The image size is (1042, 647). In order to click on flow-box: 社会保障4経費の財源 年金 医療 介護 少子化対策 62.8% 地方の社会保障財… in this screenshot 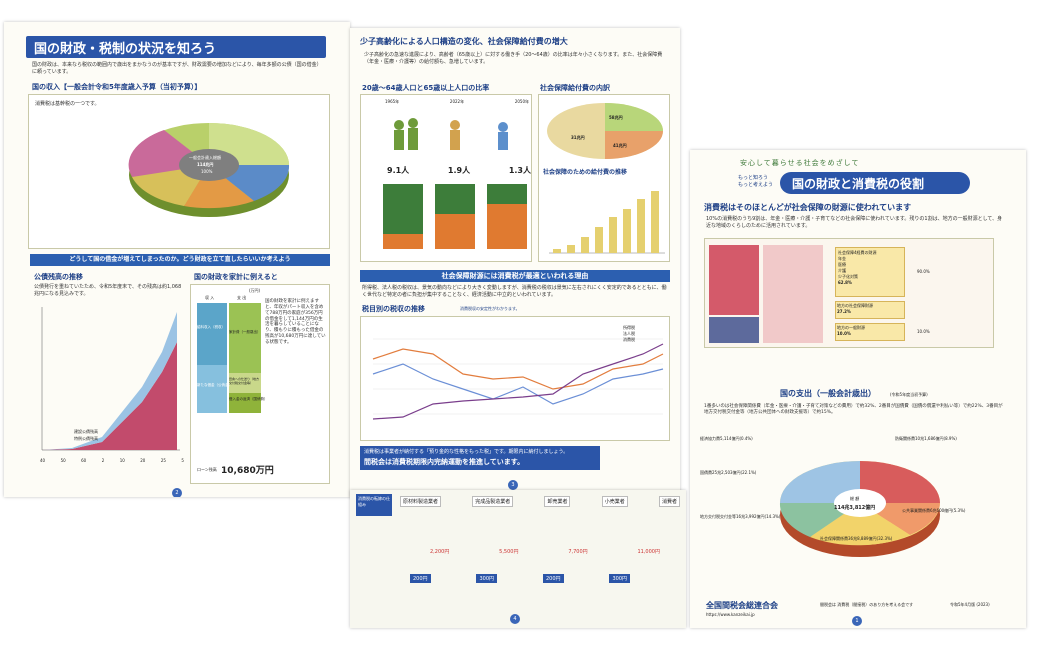, I will do `click(849, 293)`.